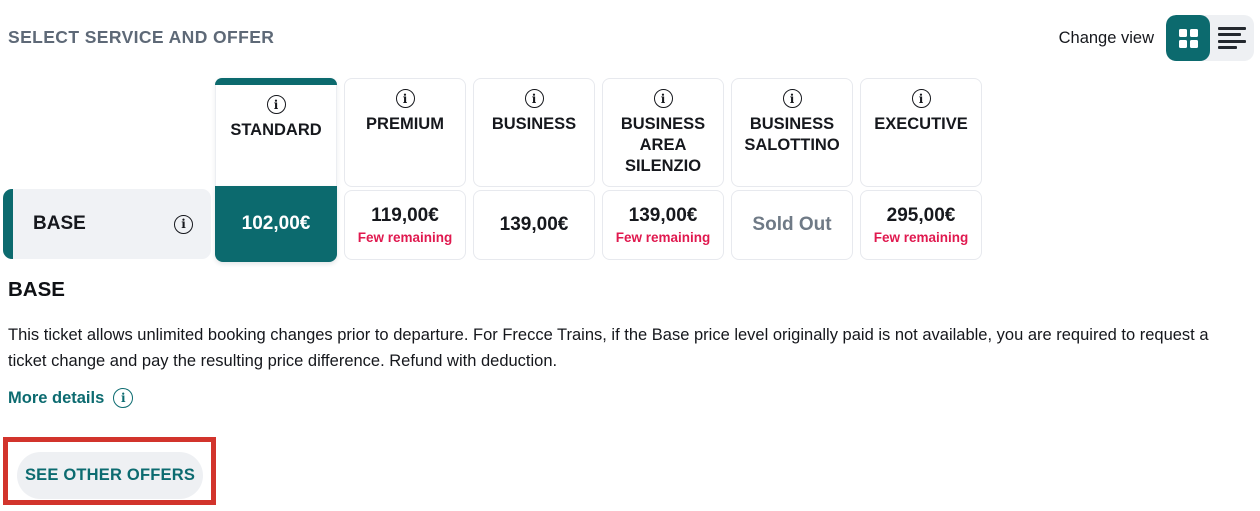 Image resolution: width=1260 pixels, height=511 pixels. I want to click on price-cell-business-base: 139,00€, so click(534, 225).